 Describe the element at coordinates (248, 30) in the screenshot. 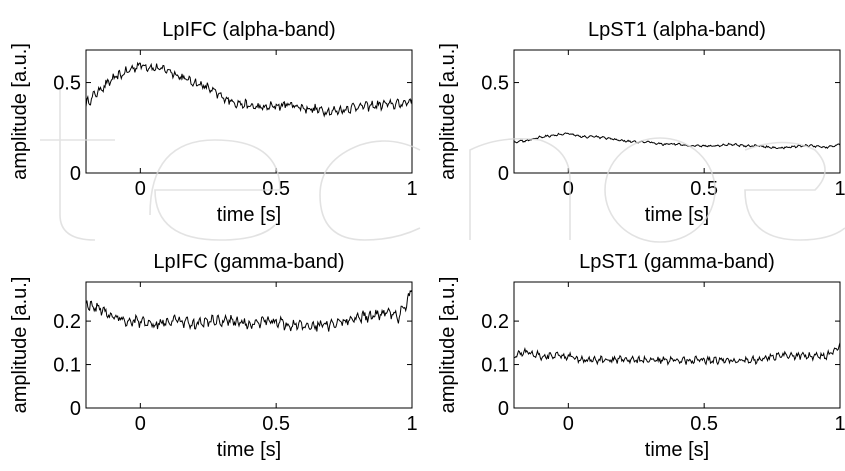

I see `chart-title: LpIFC (alpha-band)` at that location.